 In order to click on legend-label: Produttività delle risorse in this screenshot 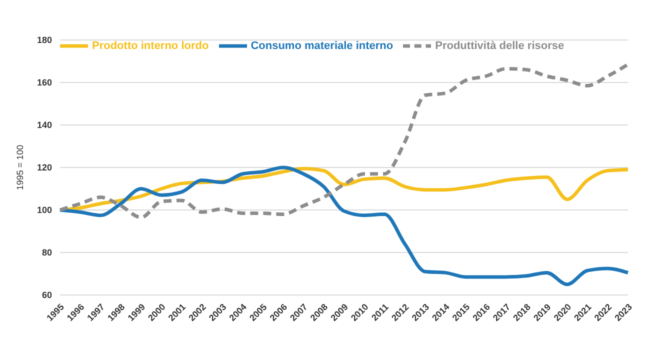, I will do `click(499, 46)`.